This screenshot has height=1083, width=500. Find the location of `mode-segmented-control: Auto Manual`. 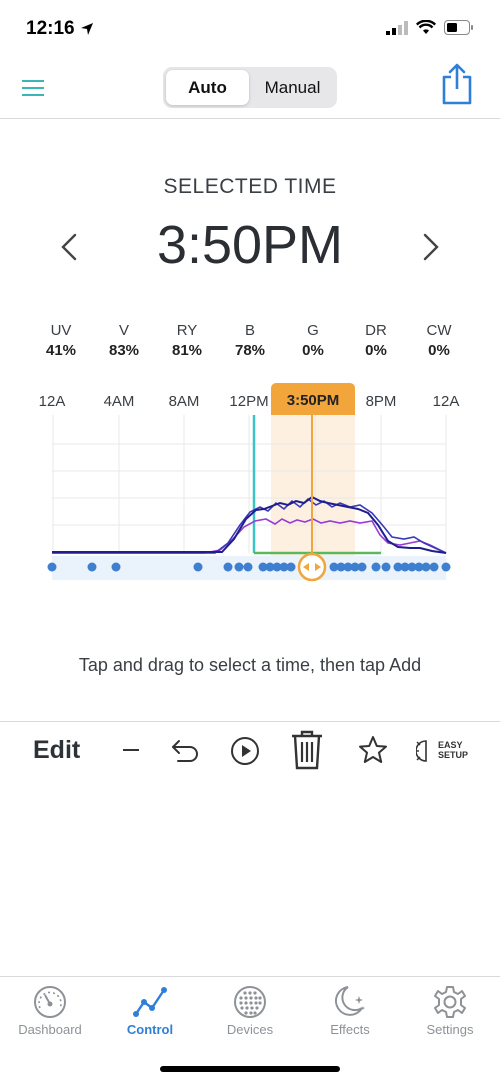

mode-segmented-control: Auto Manual is located at coordinates (250, 87).